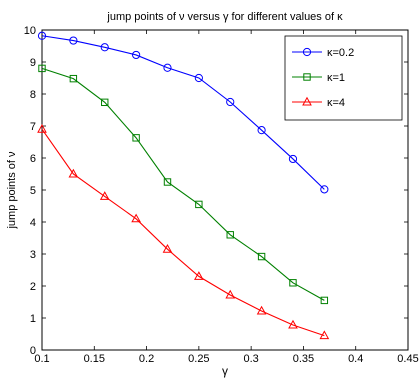  Describe the element at coordinates (303, 359) in the screenshot. I see `x-tick-label: 0.35` at that location.